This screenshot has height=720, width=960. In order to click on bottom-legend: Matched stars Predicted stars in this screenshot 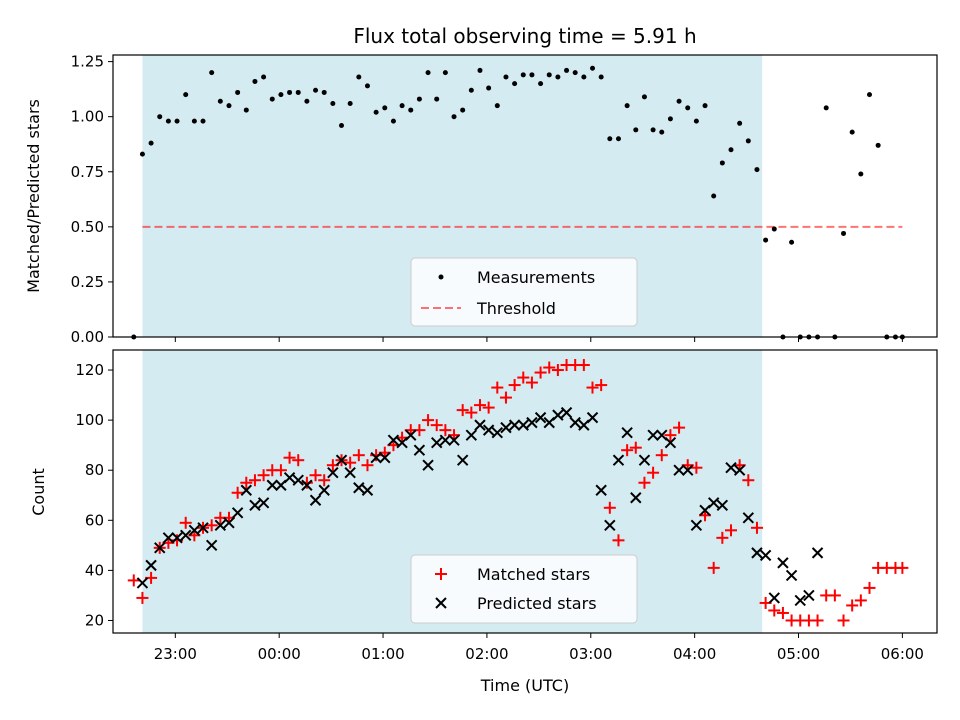, I will do `click(524, 589)`.